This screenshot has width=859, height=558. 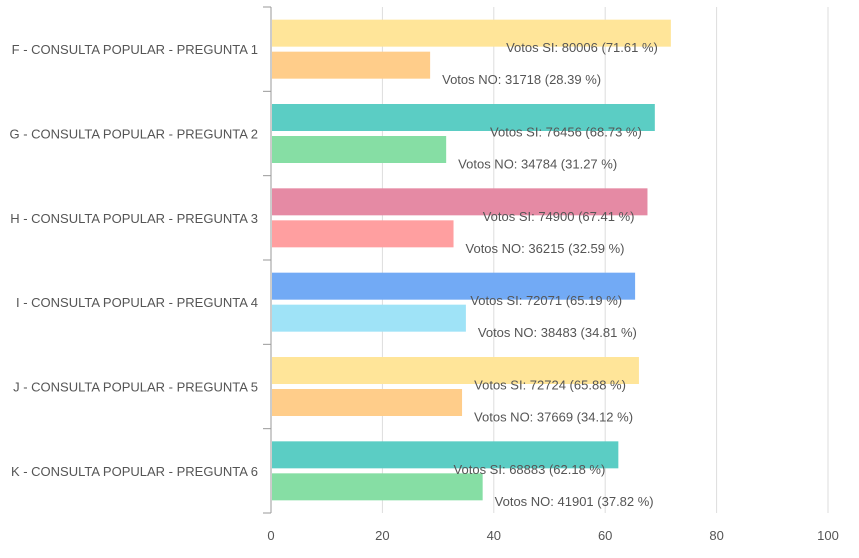 What do you see at coordinates (267, 260) in the screenshot?
I see `axis-layer` at bounding box center [267, 260].